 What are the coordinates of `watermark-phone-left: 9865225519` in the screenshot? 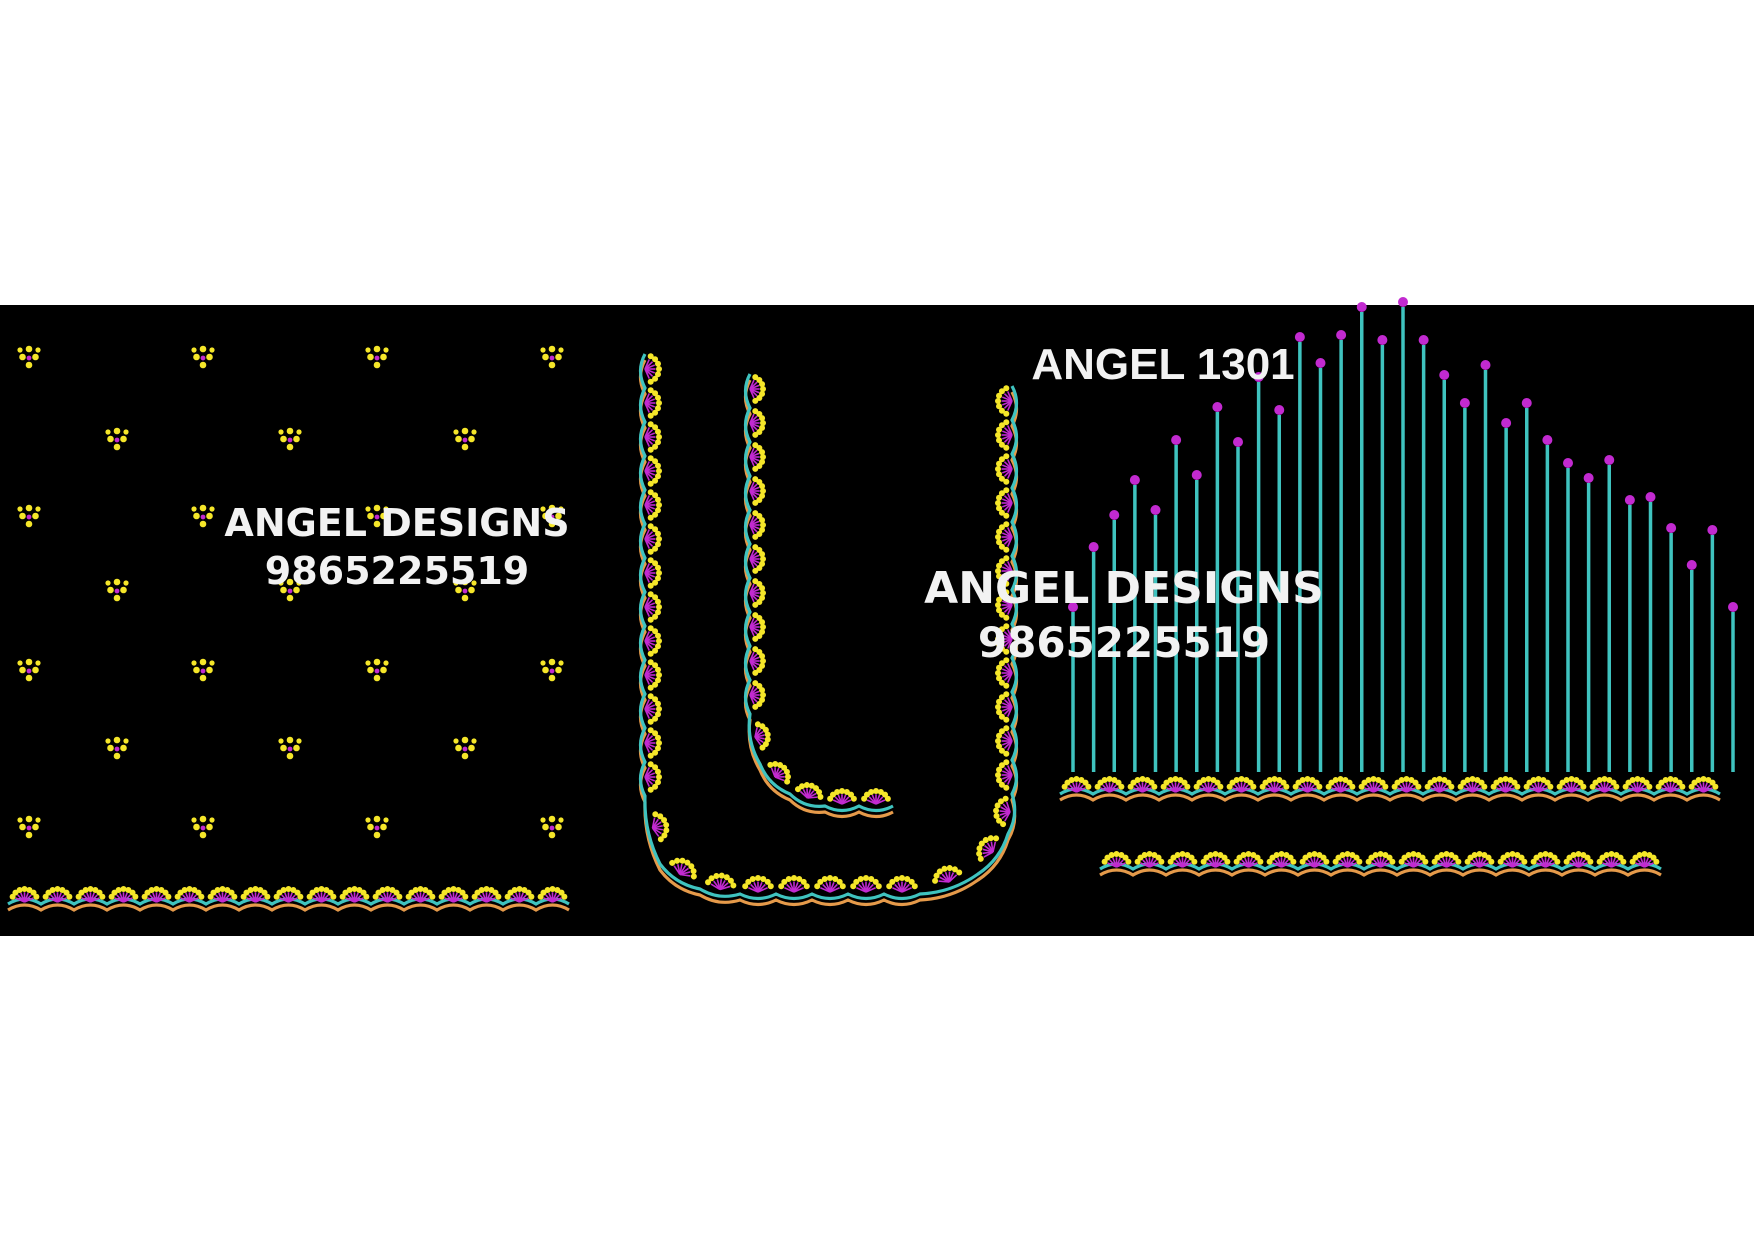 It's located at (397, 571).